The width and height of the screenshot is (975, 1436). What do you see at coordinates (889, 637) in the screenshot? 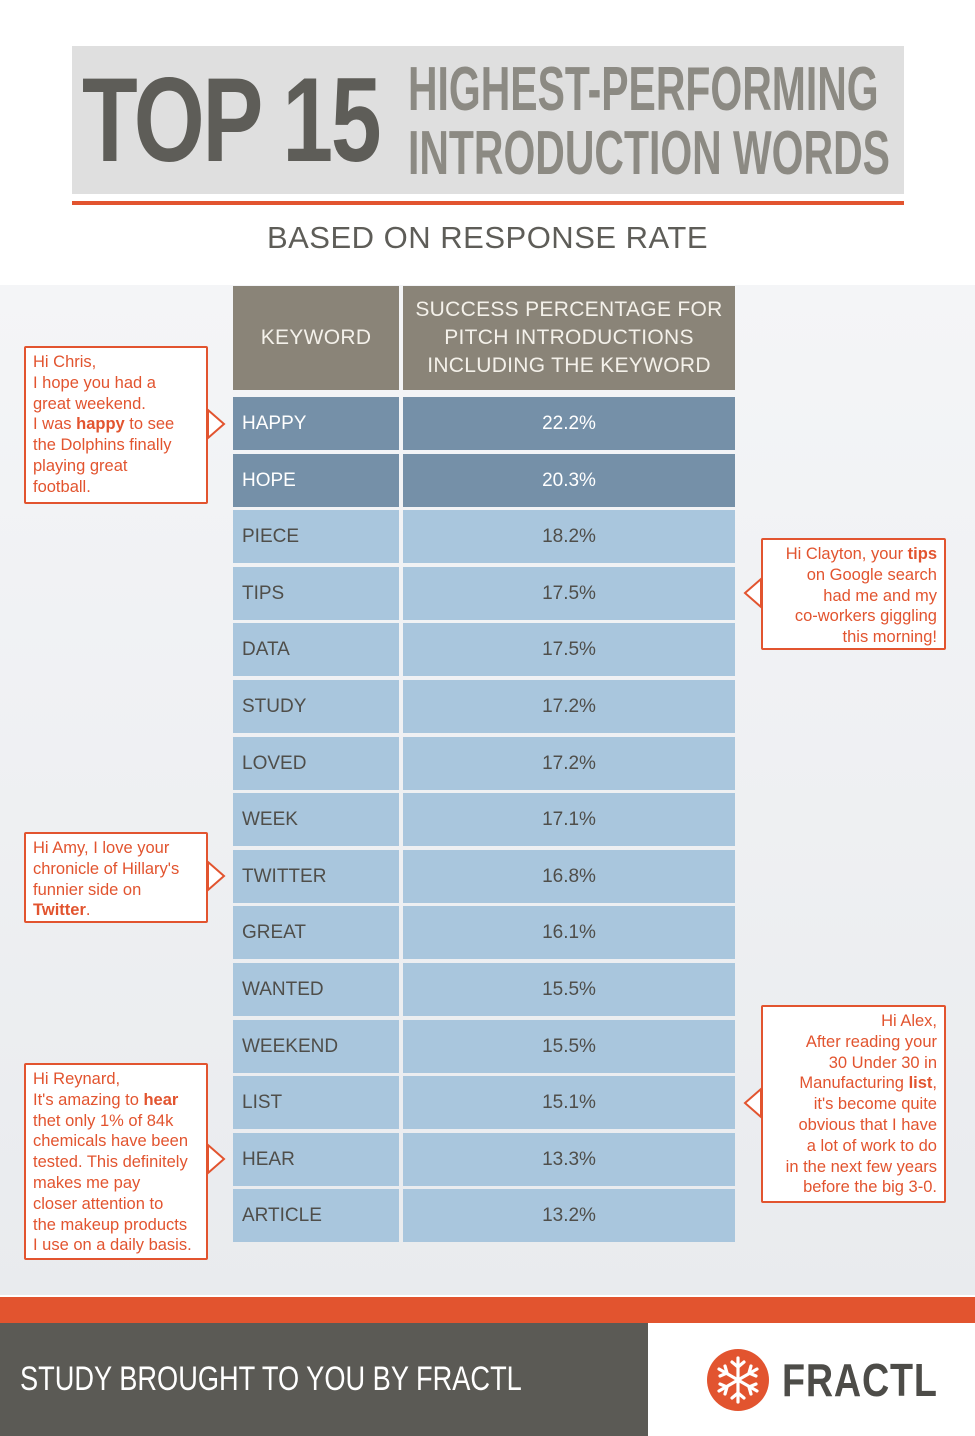
I see `callout-text: this morning!` at bounding box center [889, 637].